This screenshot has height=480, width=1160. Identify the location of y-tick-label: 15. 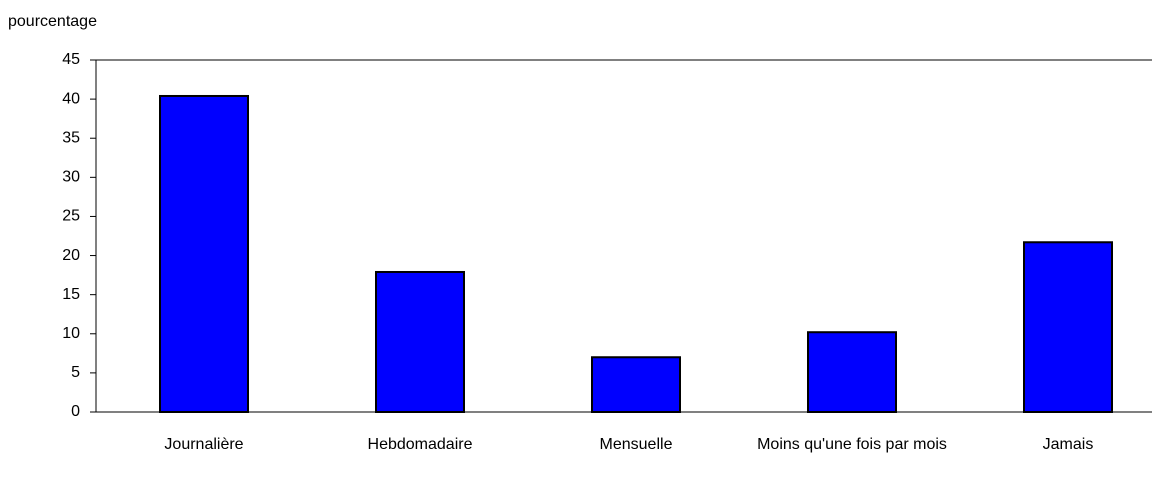
(71, 294).